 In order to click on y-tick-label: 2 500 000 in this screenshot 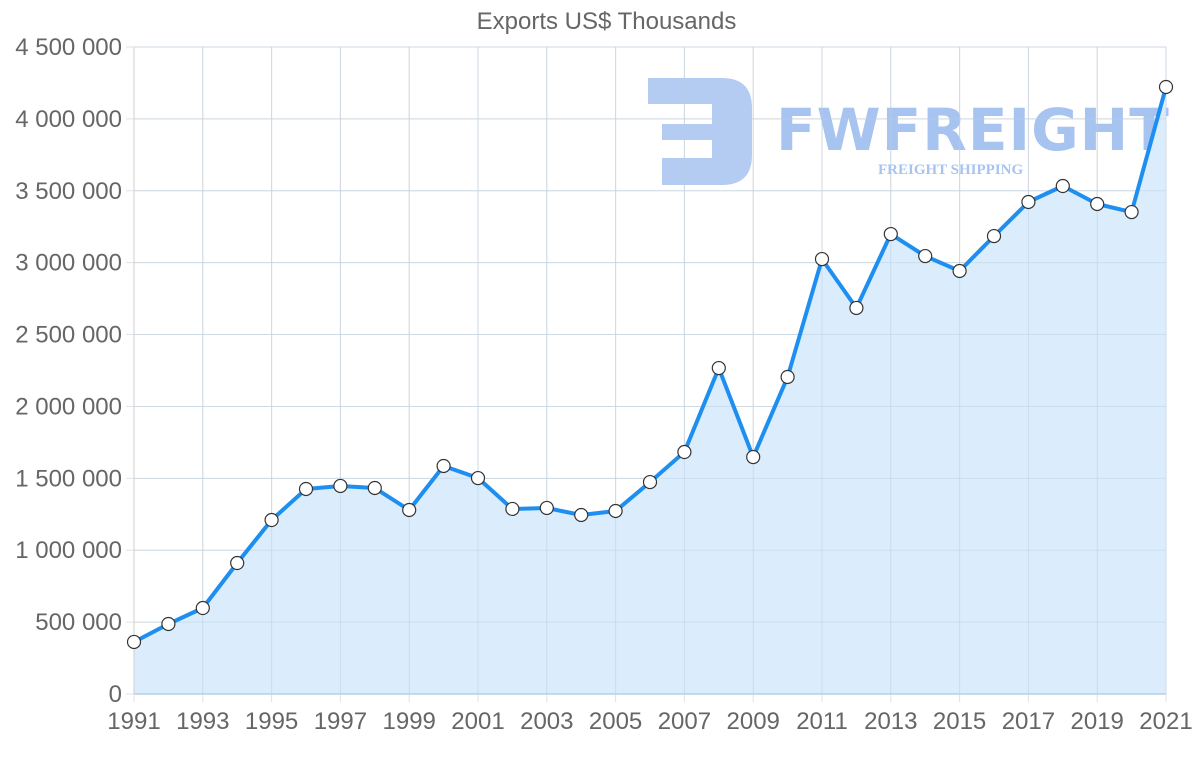, I will do `click(68, 335)`.